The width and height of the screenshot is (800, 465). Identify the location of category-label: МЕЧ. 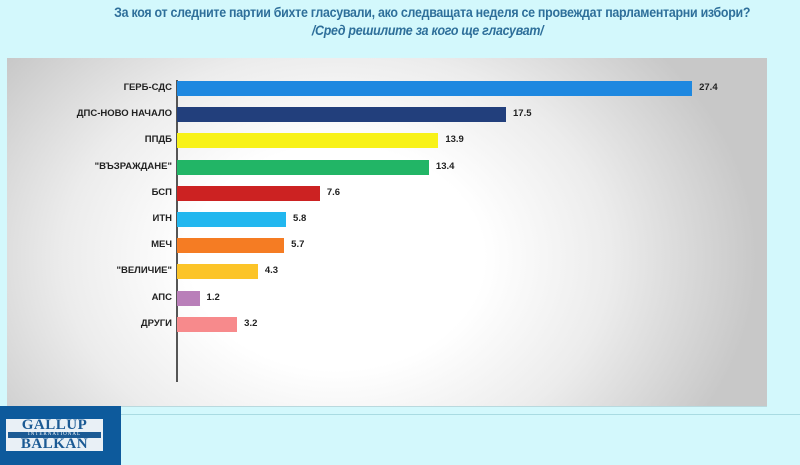
(161, 245).